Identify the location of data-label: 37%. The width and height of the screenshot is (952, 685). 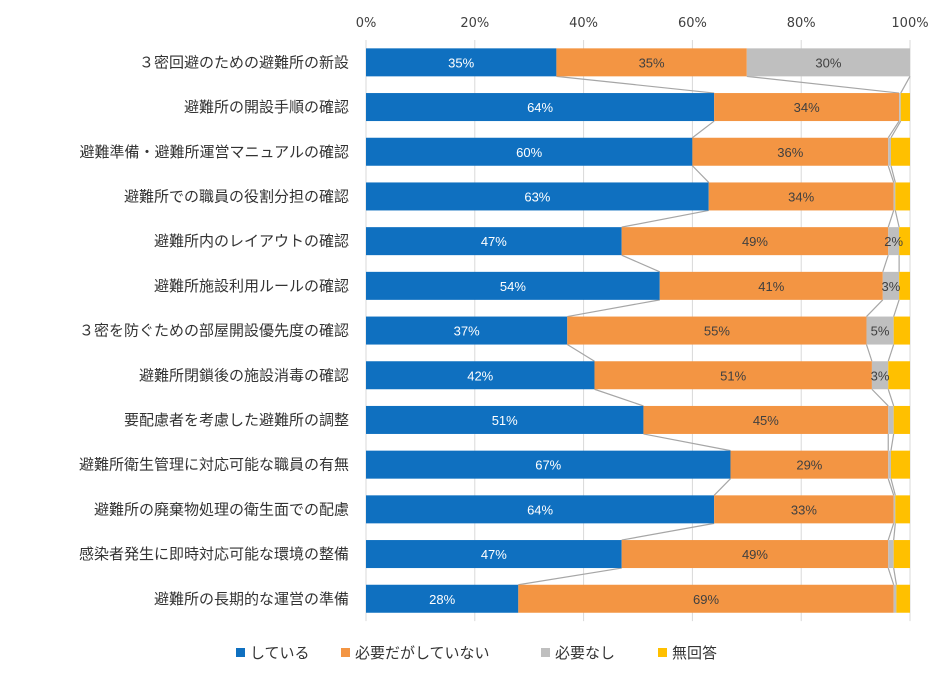
(467, 331).